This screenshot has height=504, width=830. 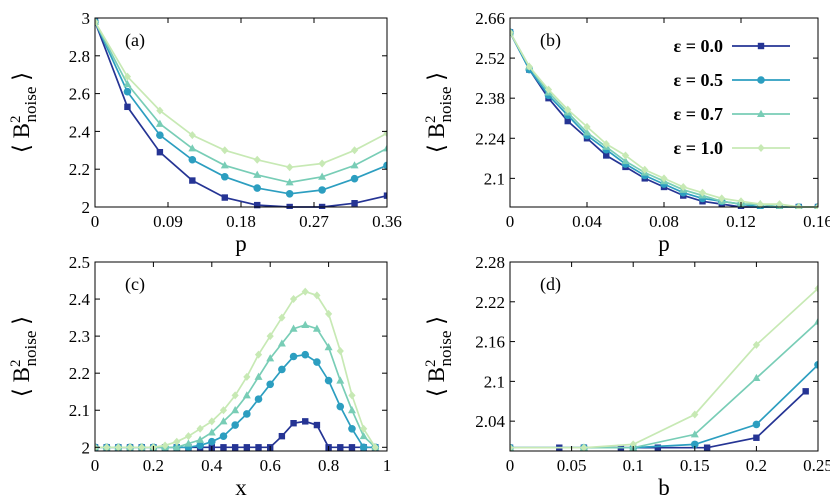 What do you see at coordinates (212, 465) in the screenshot?
I see `panel-c-x-tick-label: 0.4` at bounding box center [212, 465].